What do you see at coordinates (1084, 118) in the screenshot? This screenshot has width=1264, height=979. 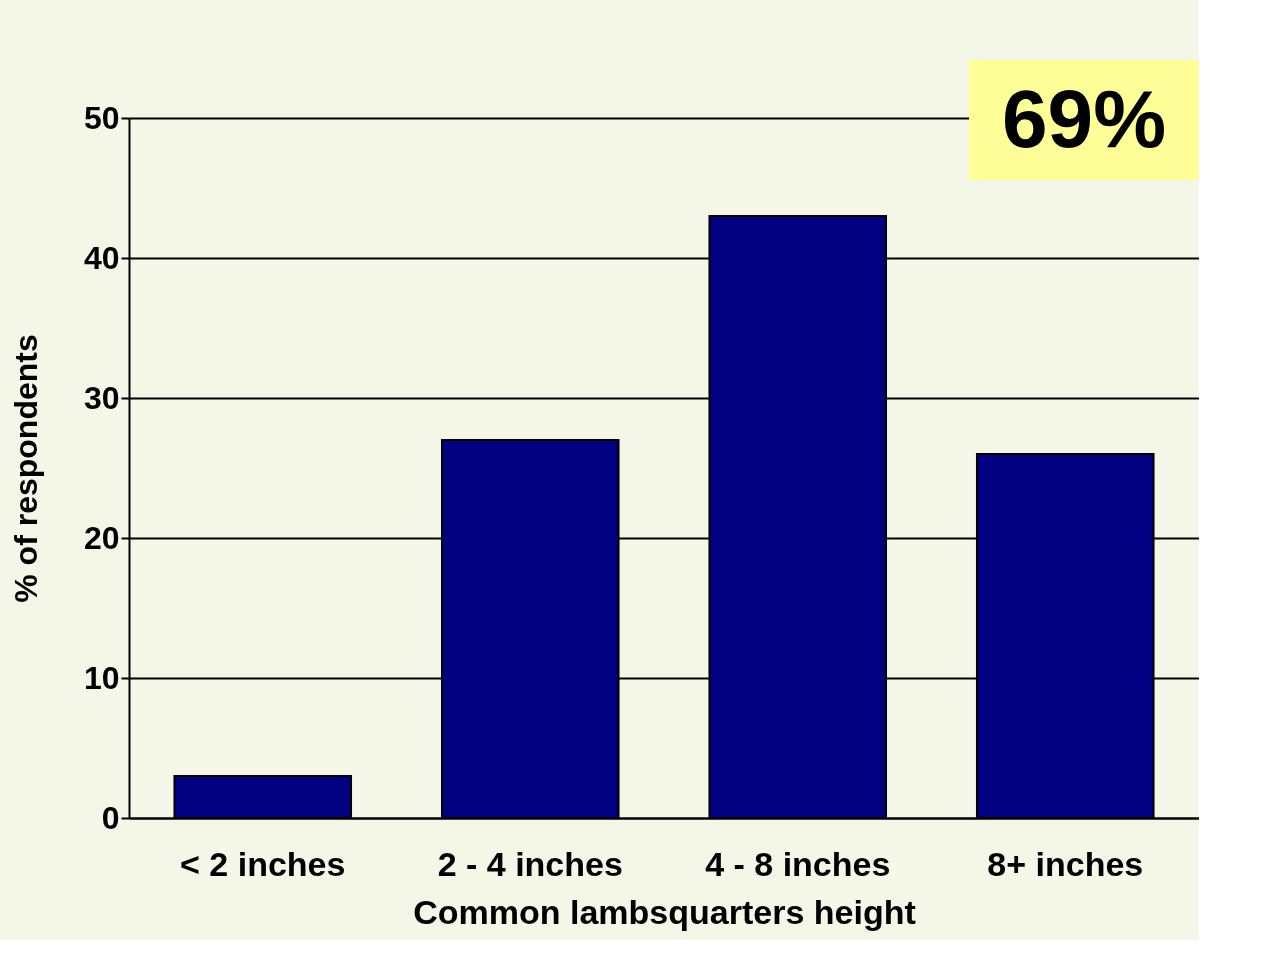 I see `annotation: 69%` at bounding box center [1084, 118].